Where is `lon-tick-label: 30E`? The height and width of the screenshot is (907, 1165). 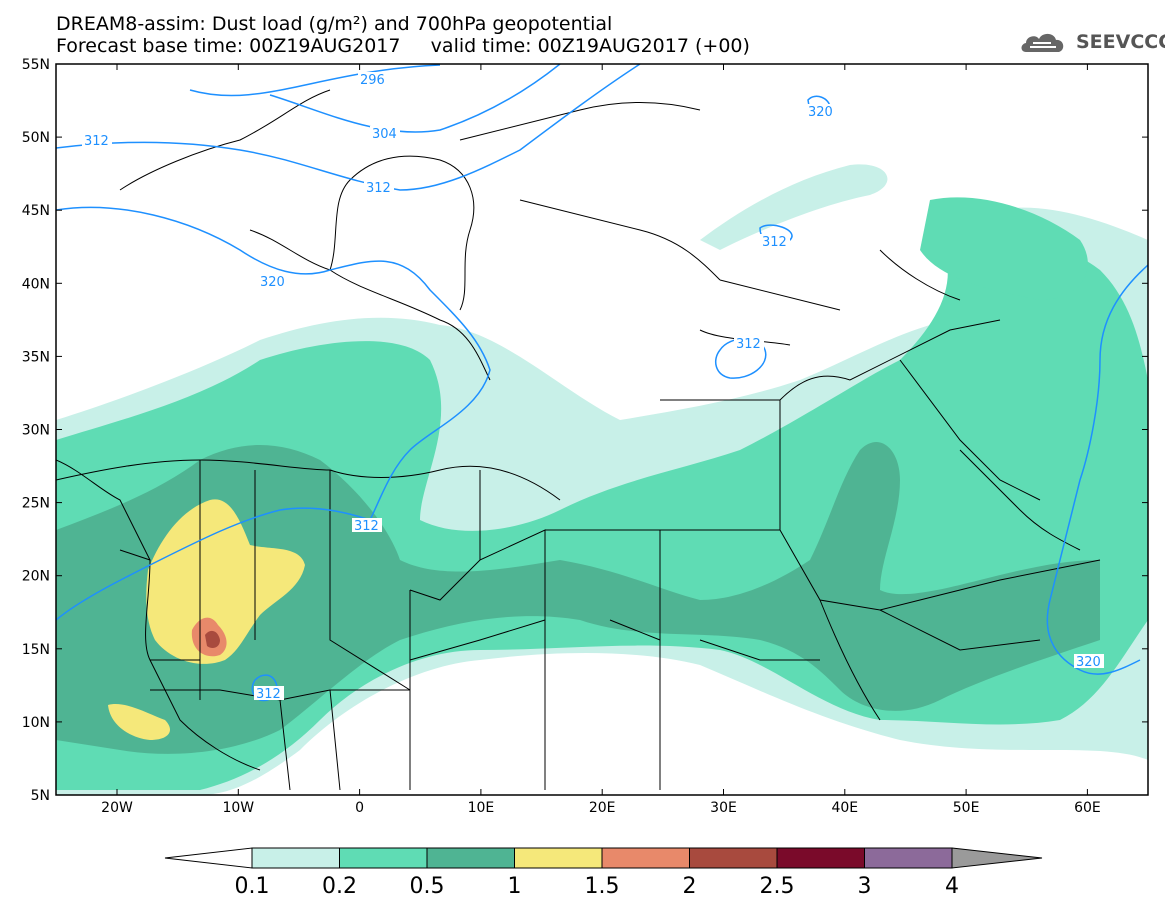 lon-tick-label: 30E is located at coordinates (723, 808).